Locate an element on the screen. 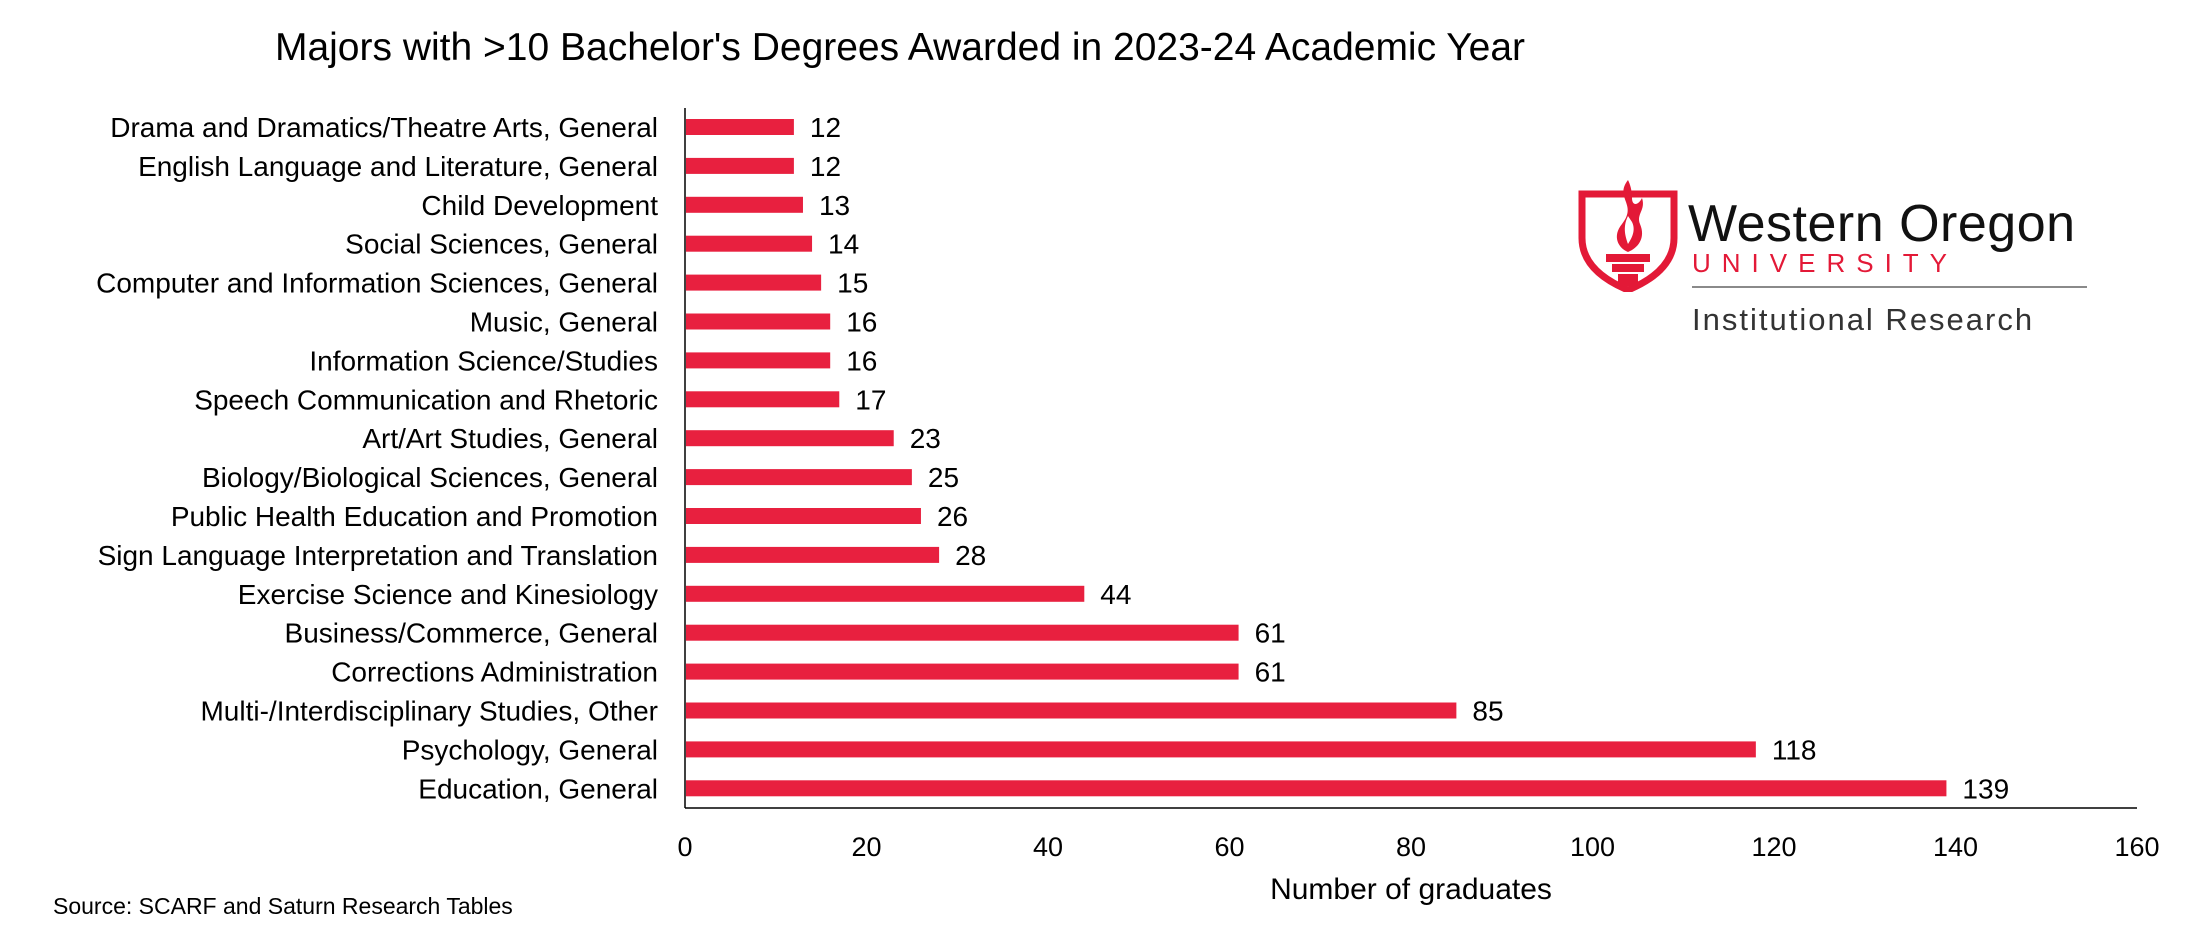  value-label: 14 is located at coordinates (843, 244).